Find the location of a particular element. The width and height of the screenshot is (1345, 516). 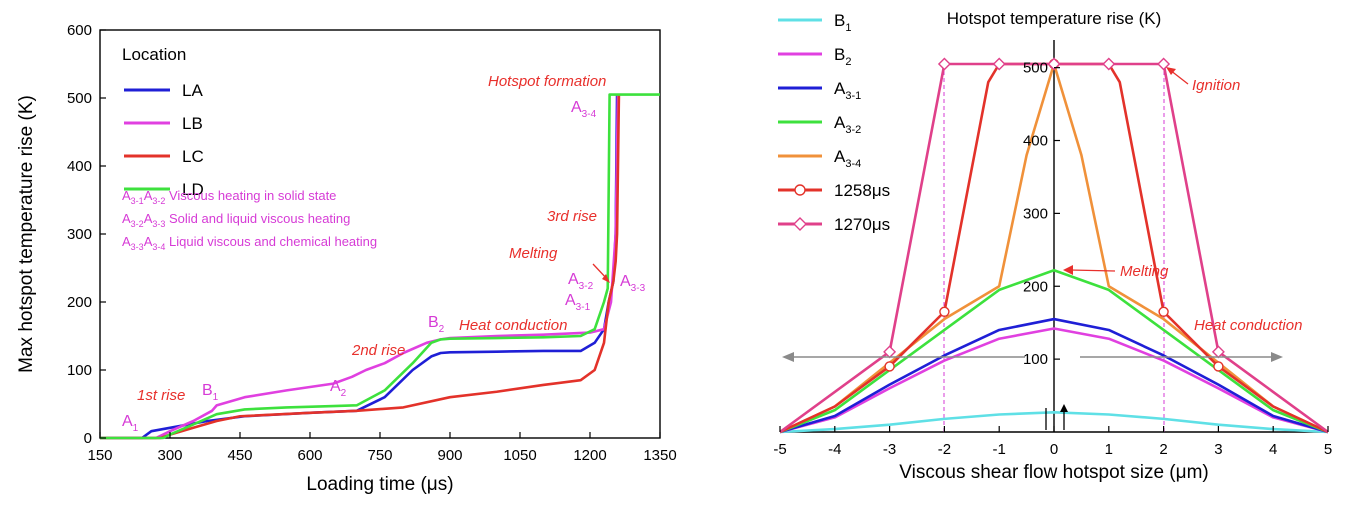

left-y-tick-label: 300 is located at coordinates (79, 234).